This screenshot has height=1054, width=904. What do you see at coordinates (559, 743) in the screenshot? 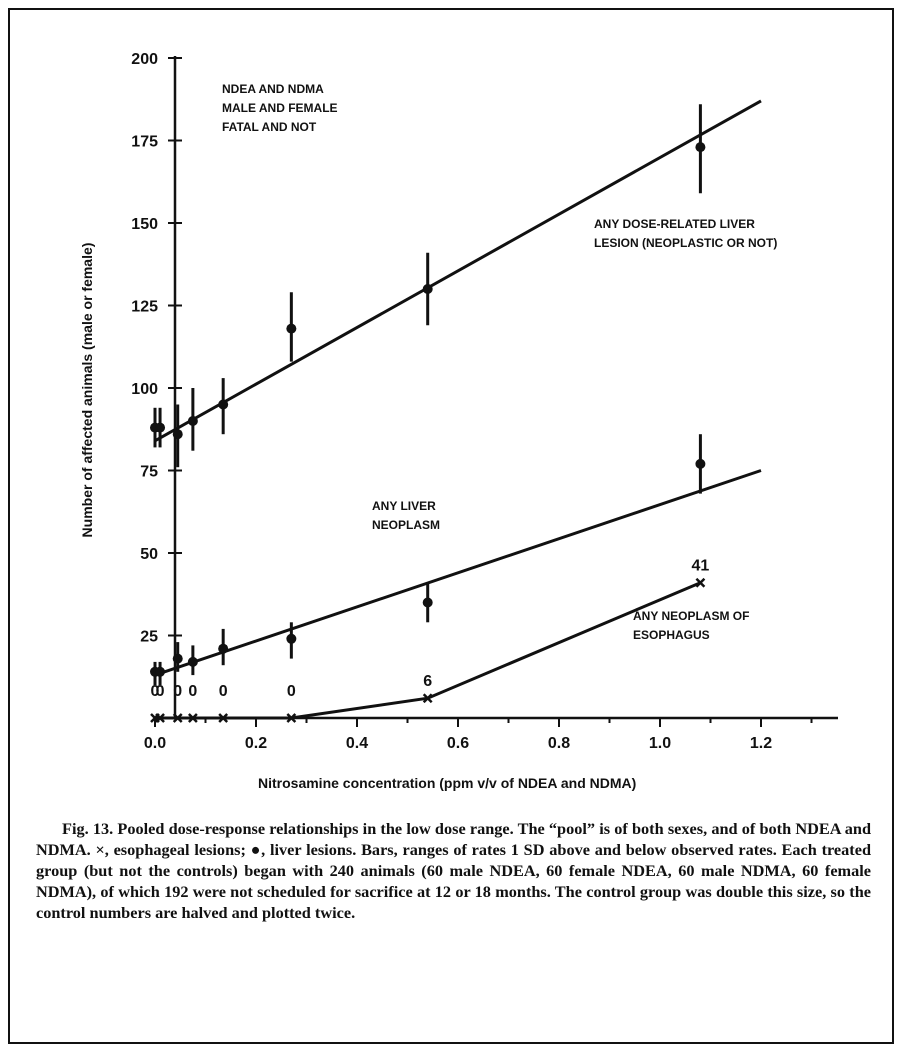
I see `x-tick-label: 0.8` at bounding box center [559, 743].